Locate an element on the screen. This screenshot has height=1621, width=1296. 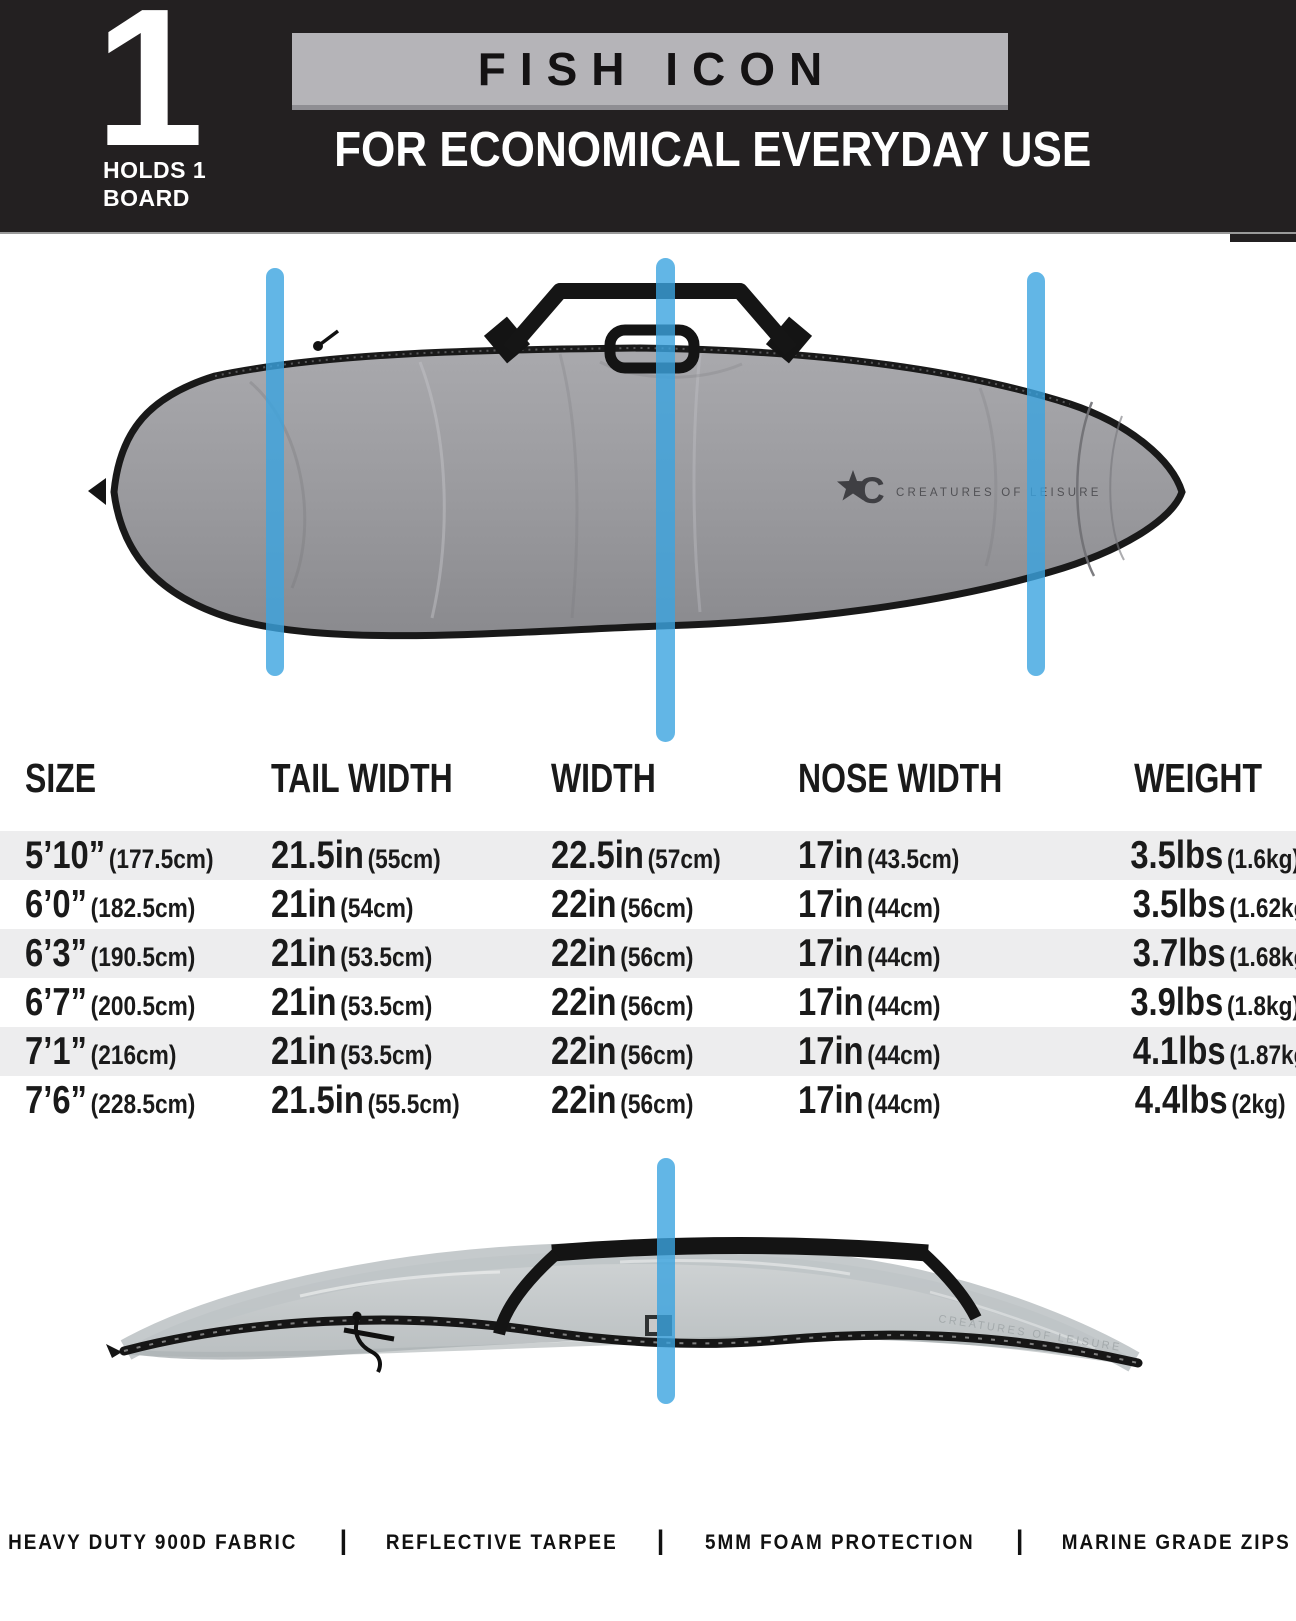
holds-label: HOLDS 1 BOARD is located at coordinates (154, 184).